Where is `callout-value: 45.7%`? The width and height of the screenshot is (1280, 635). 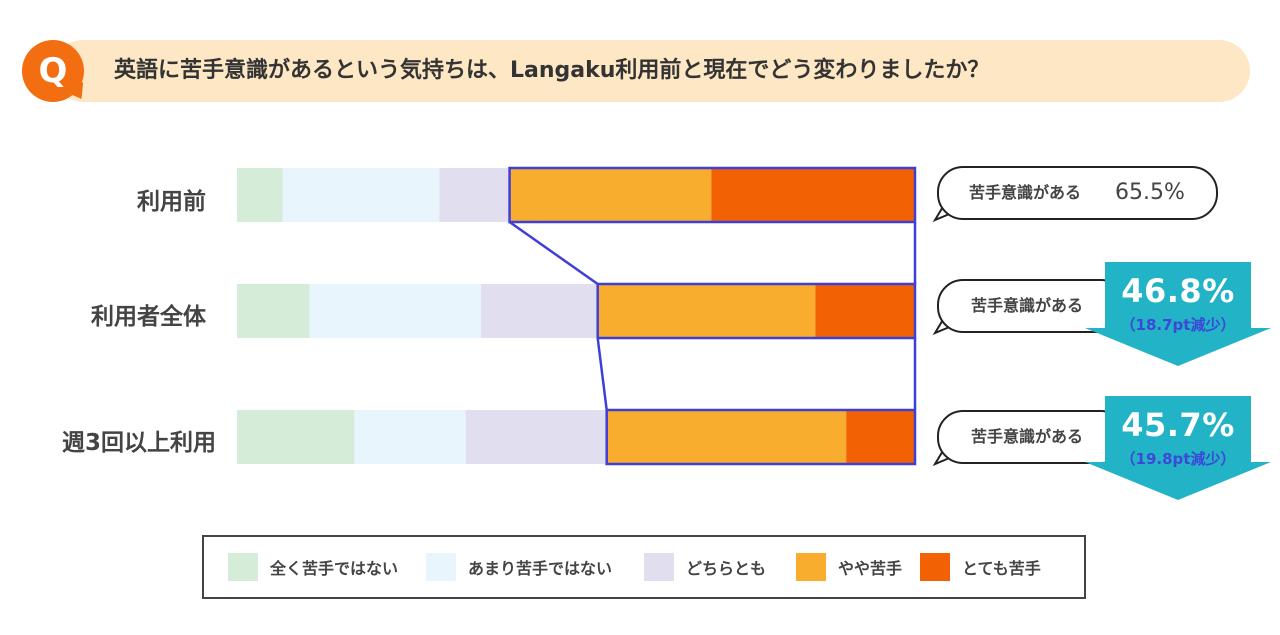
callout-value: 45.7% is located at coordinates (1178, 425).